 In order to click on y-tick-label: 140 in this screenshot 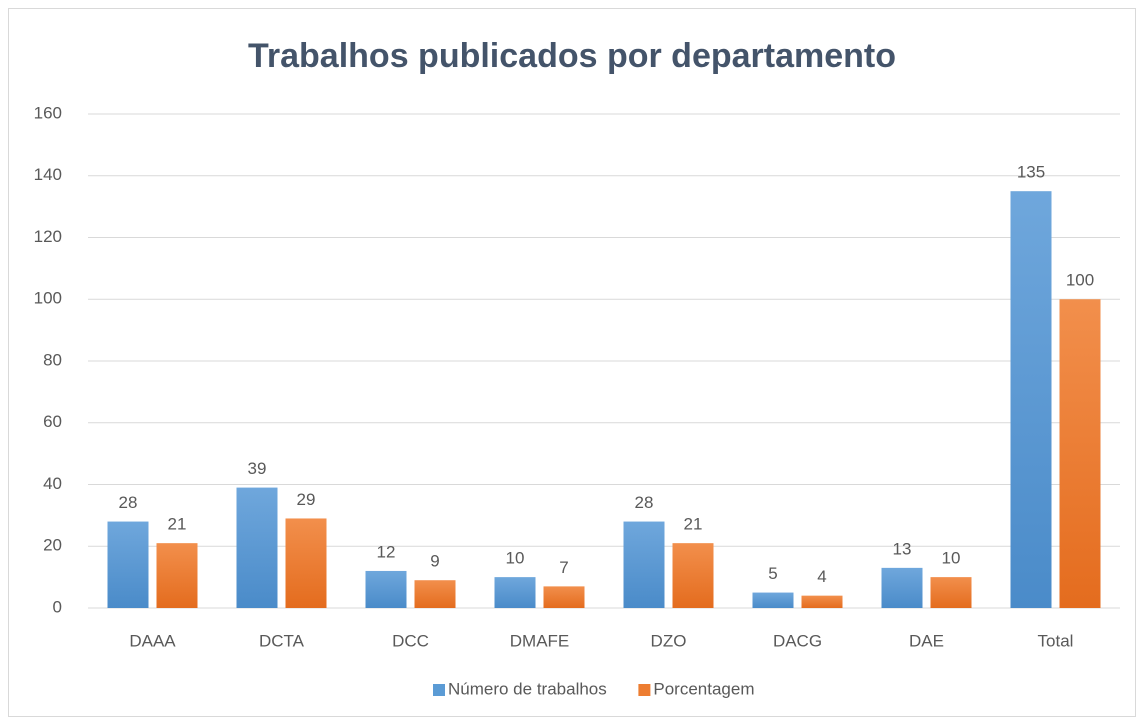, I will do `click(48, 174)`.